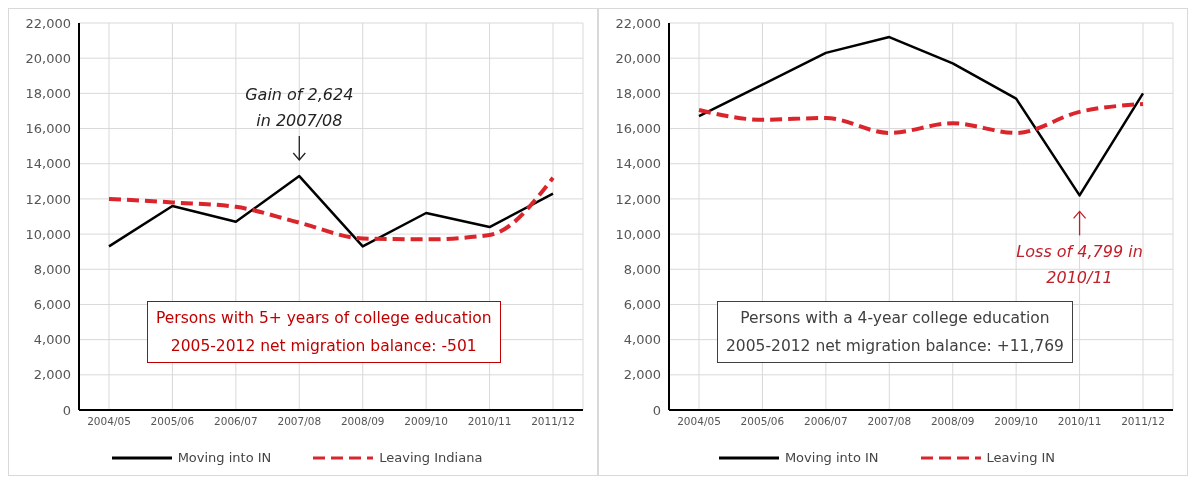 Image resolution: width=1194 pixels, height=486 pixels. What do you see at coordinates (895, 332) in the screenshot?
I see `note-box: Persons with a 4-year college education 2005-2012 net migration balance: +11,769` at bounding box center [895, 332].